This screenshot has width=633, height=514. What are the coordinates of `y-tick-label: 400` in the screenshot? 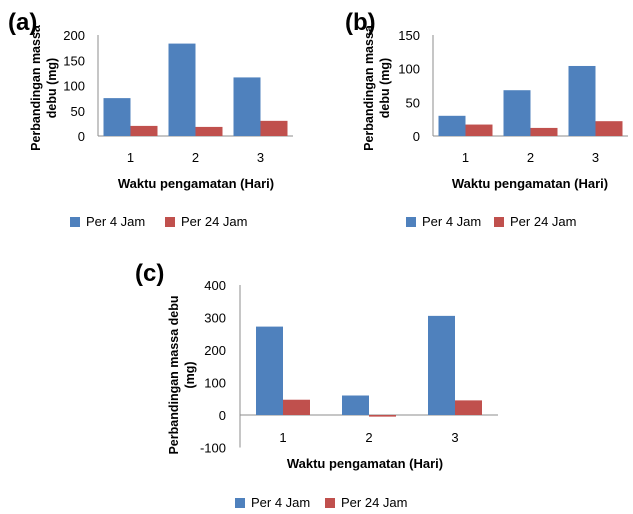 It's located at (215, 285).